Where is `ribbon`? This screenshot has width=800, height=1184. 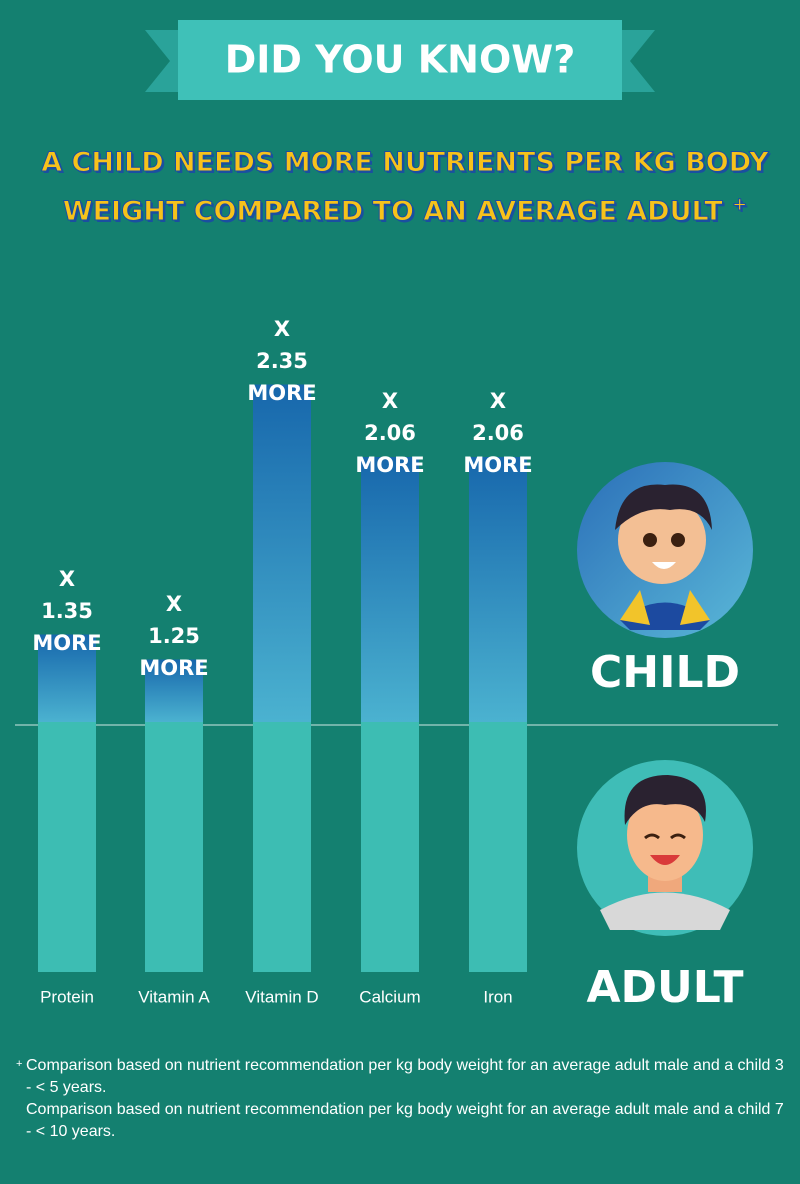 ribbon is located at coordinates (400, 60).